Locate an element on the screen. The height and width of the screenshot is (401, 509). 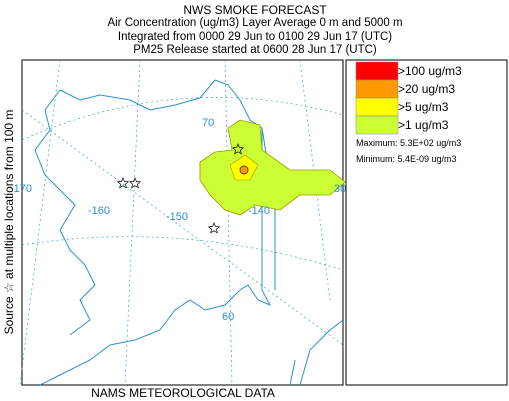
legend-label: >5 ug/m3 is located at coordinates (423, 107).